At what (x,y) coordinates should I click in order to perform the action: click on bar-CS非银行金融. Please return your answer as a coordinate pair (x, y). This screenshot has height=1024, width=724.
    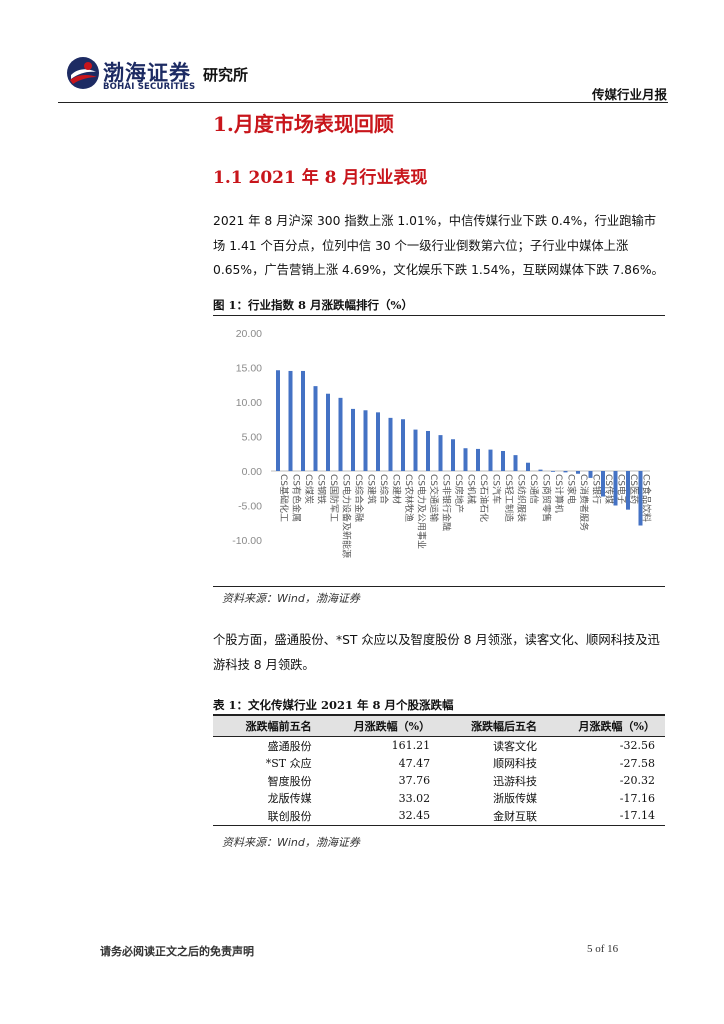
    Looking at the image, I should click on (440, 453).